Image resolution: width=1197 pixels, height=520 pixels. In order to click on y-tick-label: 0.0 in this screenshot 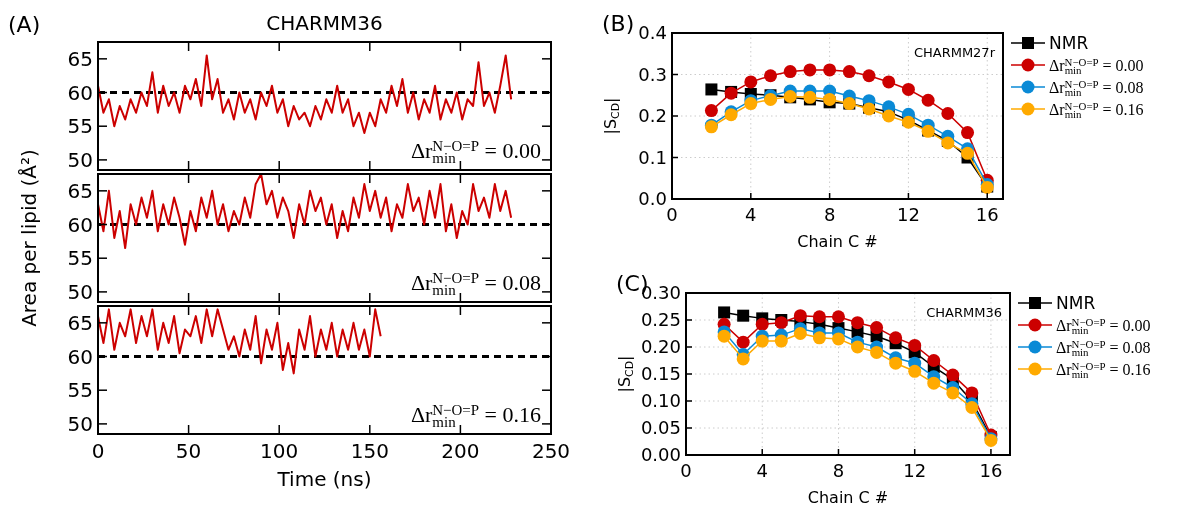, I will do `click(652, 199)`.